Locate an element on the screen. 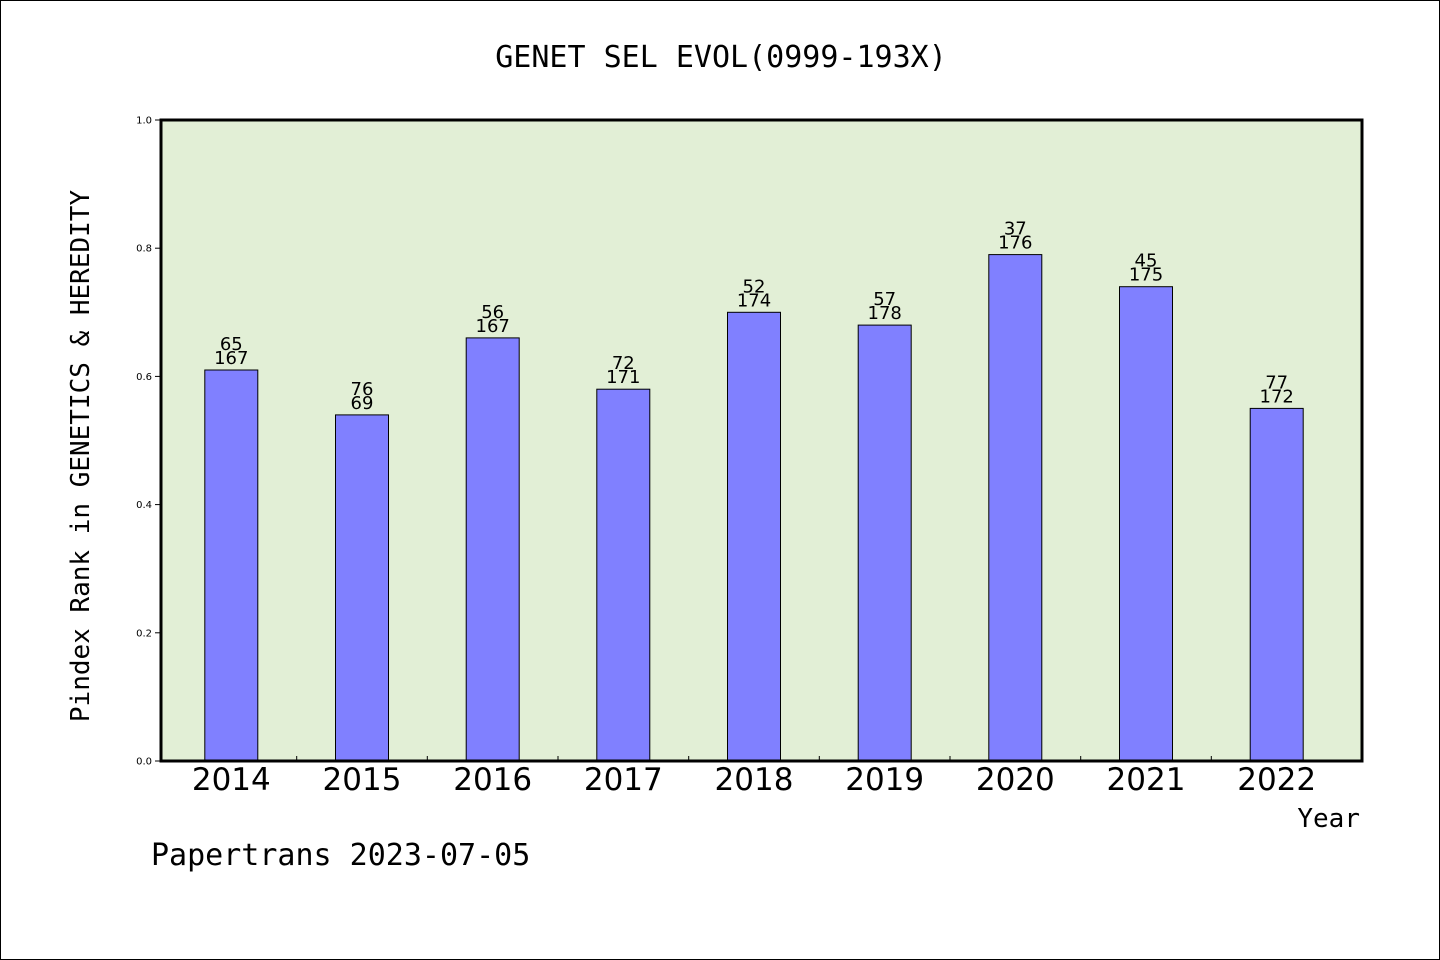  bar-2016 is located at coordinates (492, 549).